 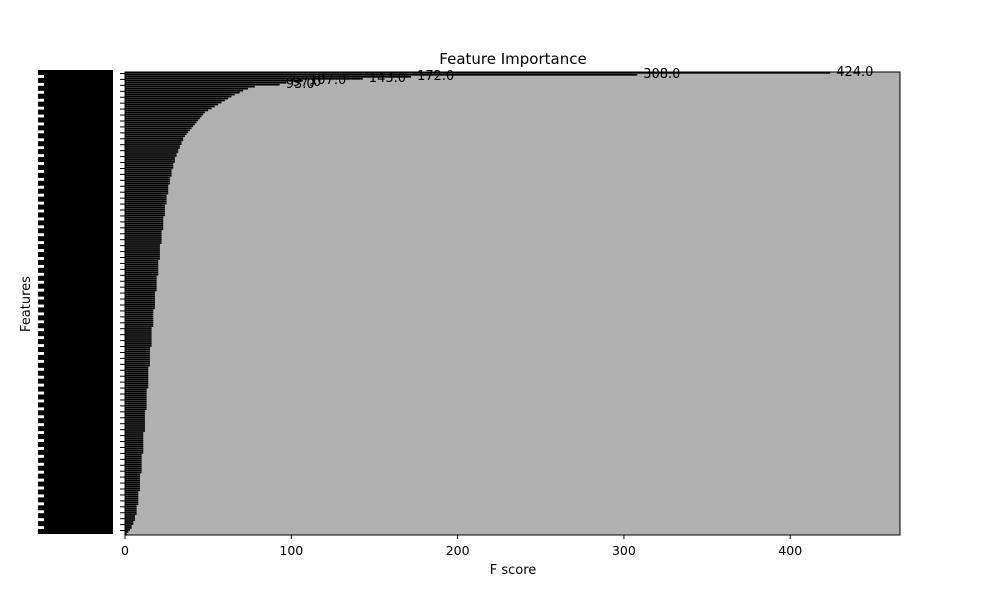 What do you see at coordinates (458, 550) in the screenshot?
I see `x-tick-label: 200` at bounding box center [458, 550].